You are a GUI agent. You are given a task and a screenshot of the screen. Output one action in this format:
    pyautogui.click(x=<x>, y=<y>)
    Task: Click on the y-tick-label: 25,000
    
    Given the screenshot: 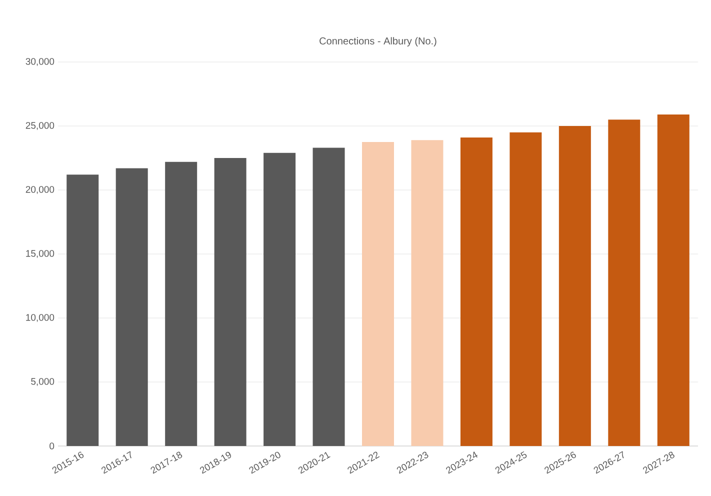 What is the action you would take?
    pyautogui.click(x=40, y=126)
    